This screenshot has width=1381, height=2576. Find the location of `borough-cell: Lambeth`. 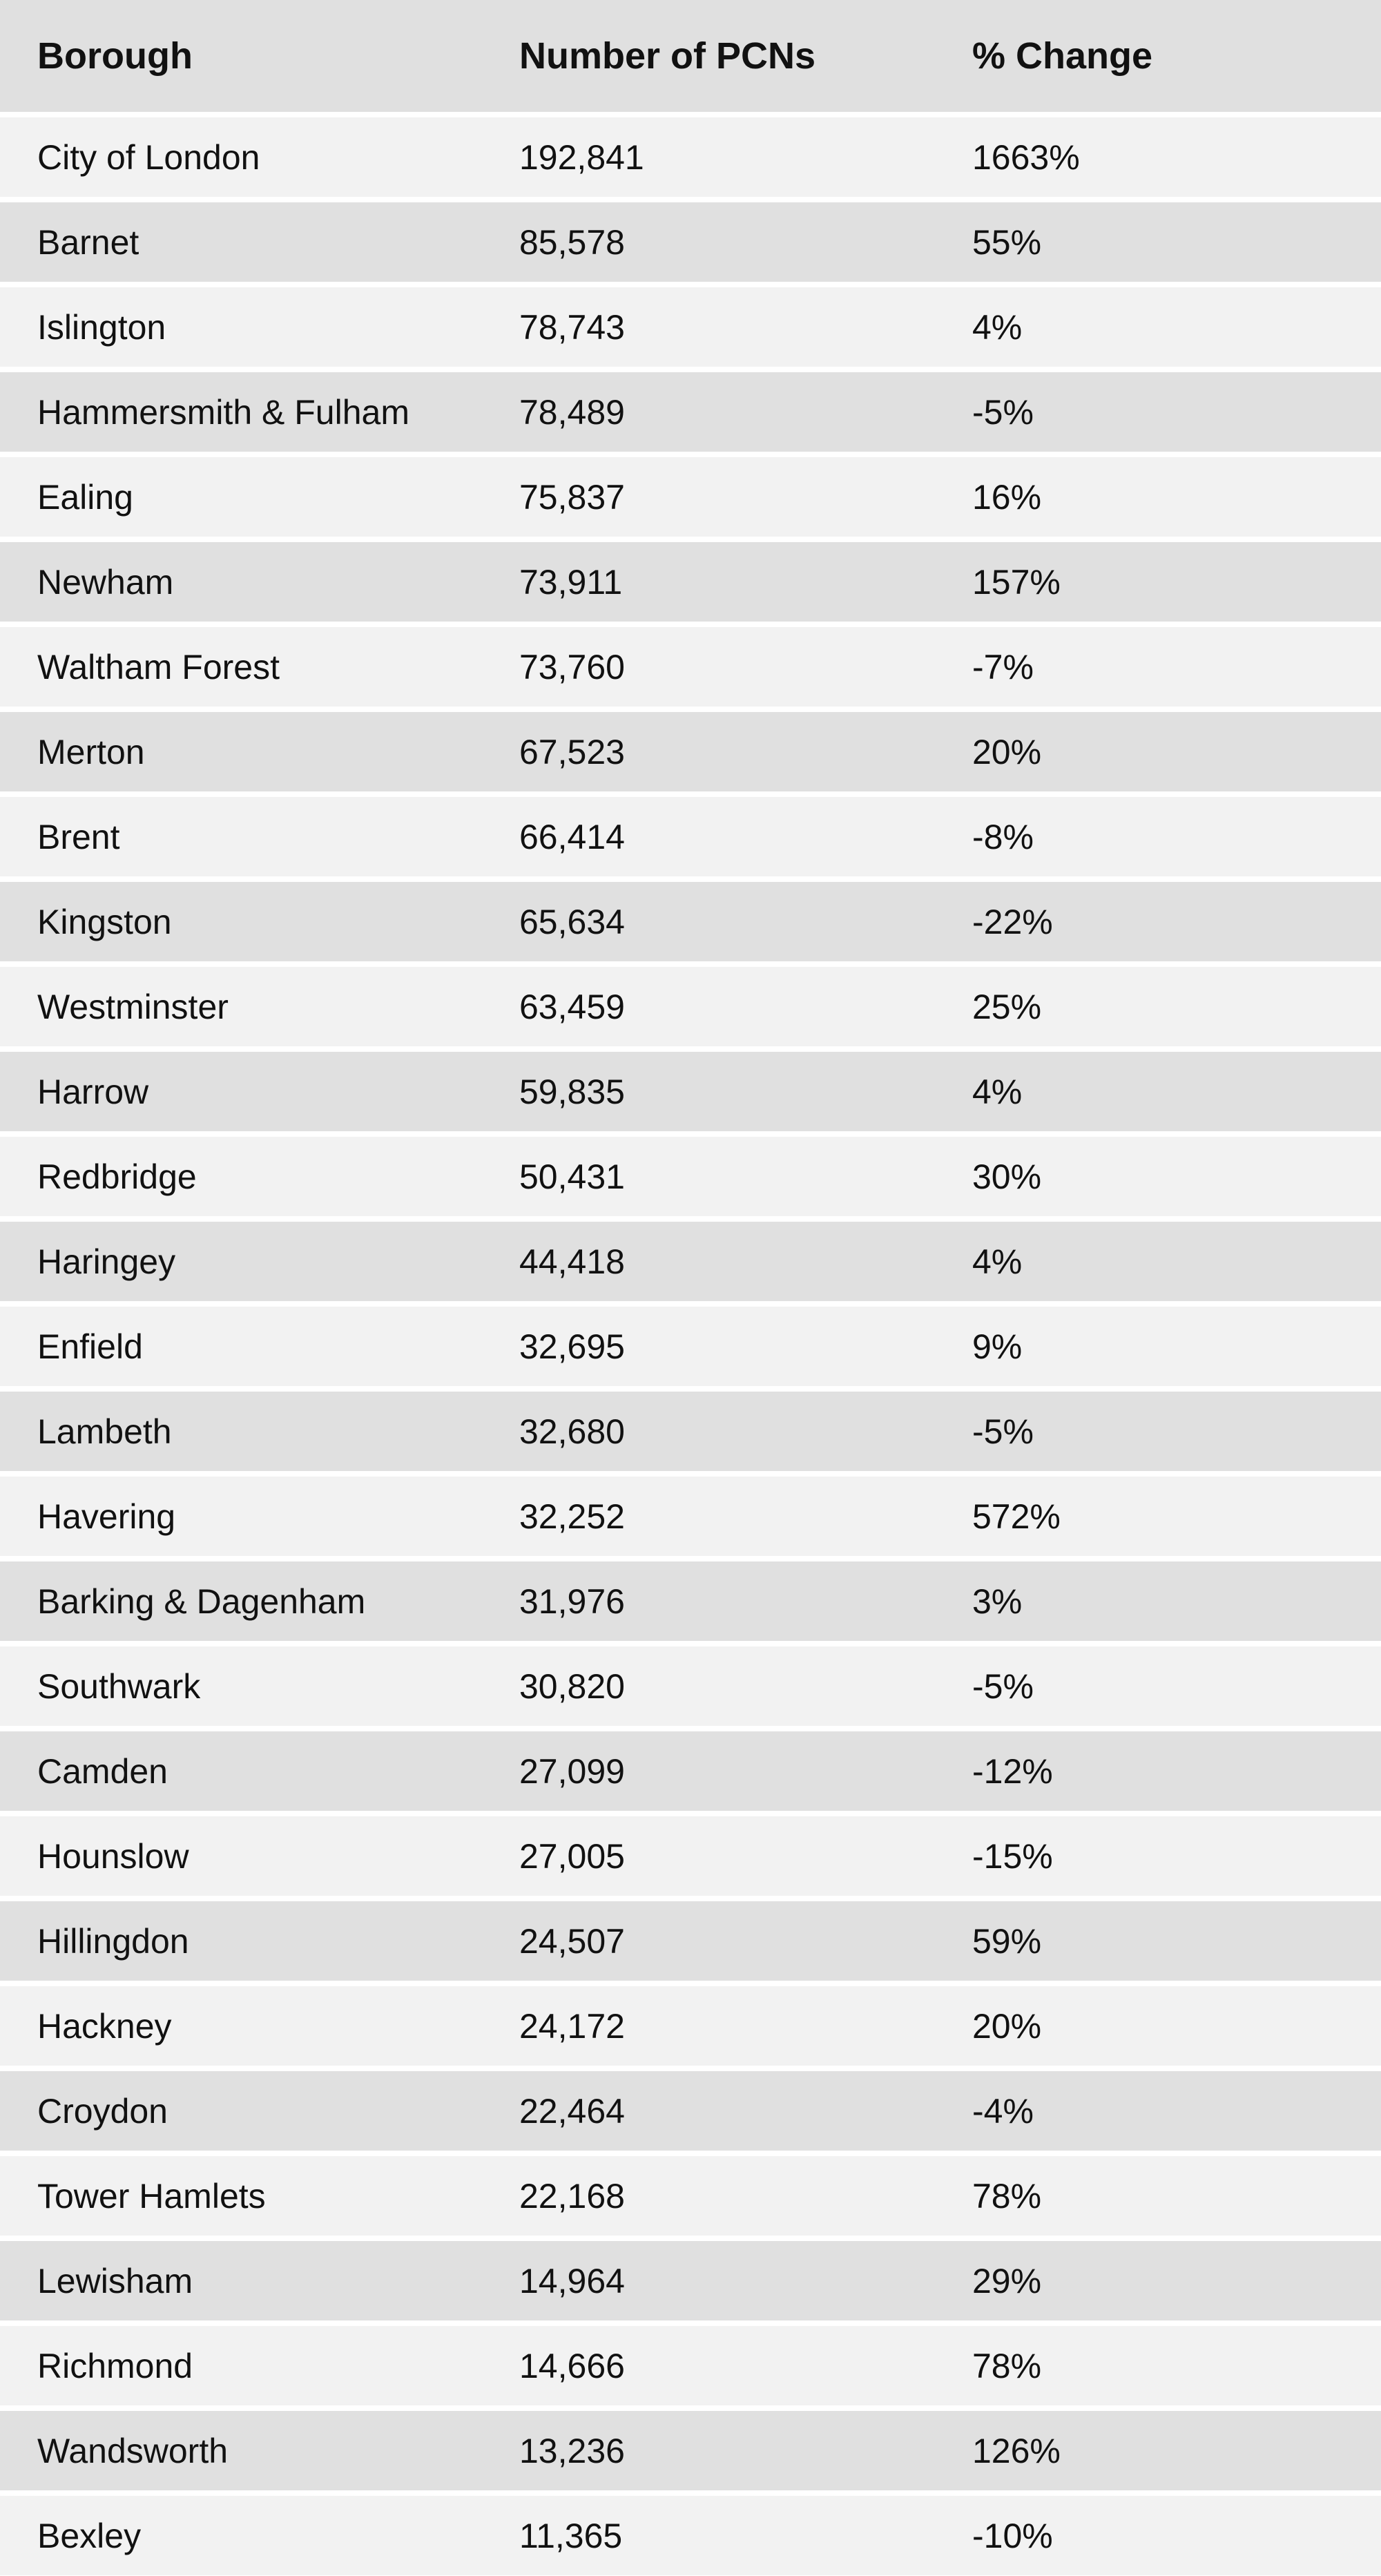

borough-cell: Lambeth is located at coordinates (104, 1431).